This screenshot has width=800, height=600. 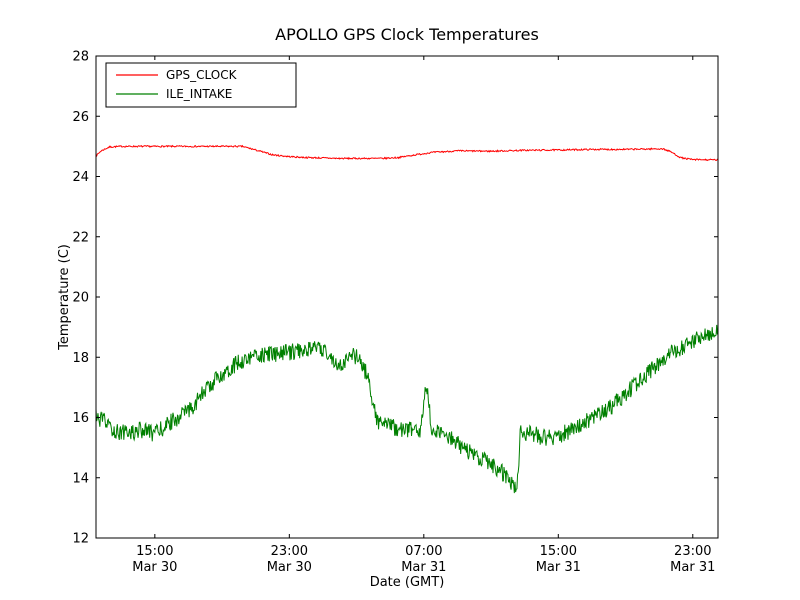 I want to click on y-tick-label-3: 18, so click(x=80, y=358).